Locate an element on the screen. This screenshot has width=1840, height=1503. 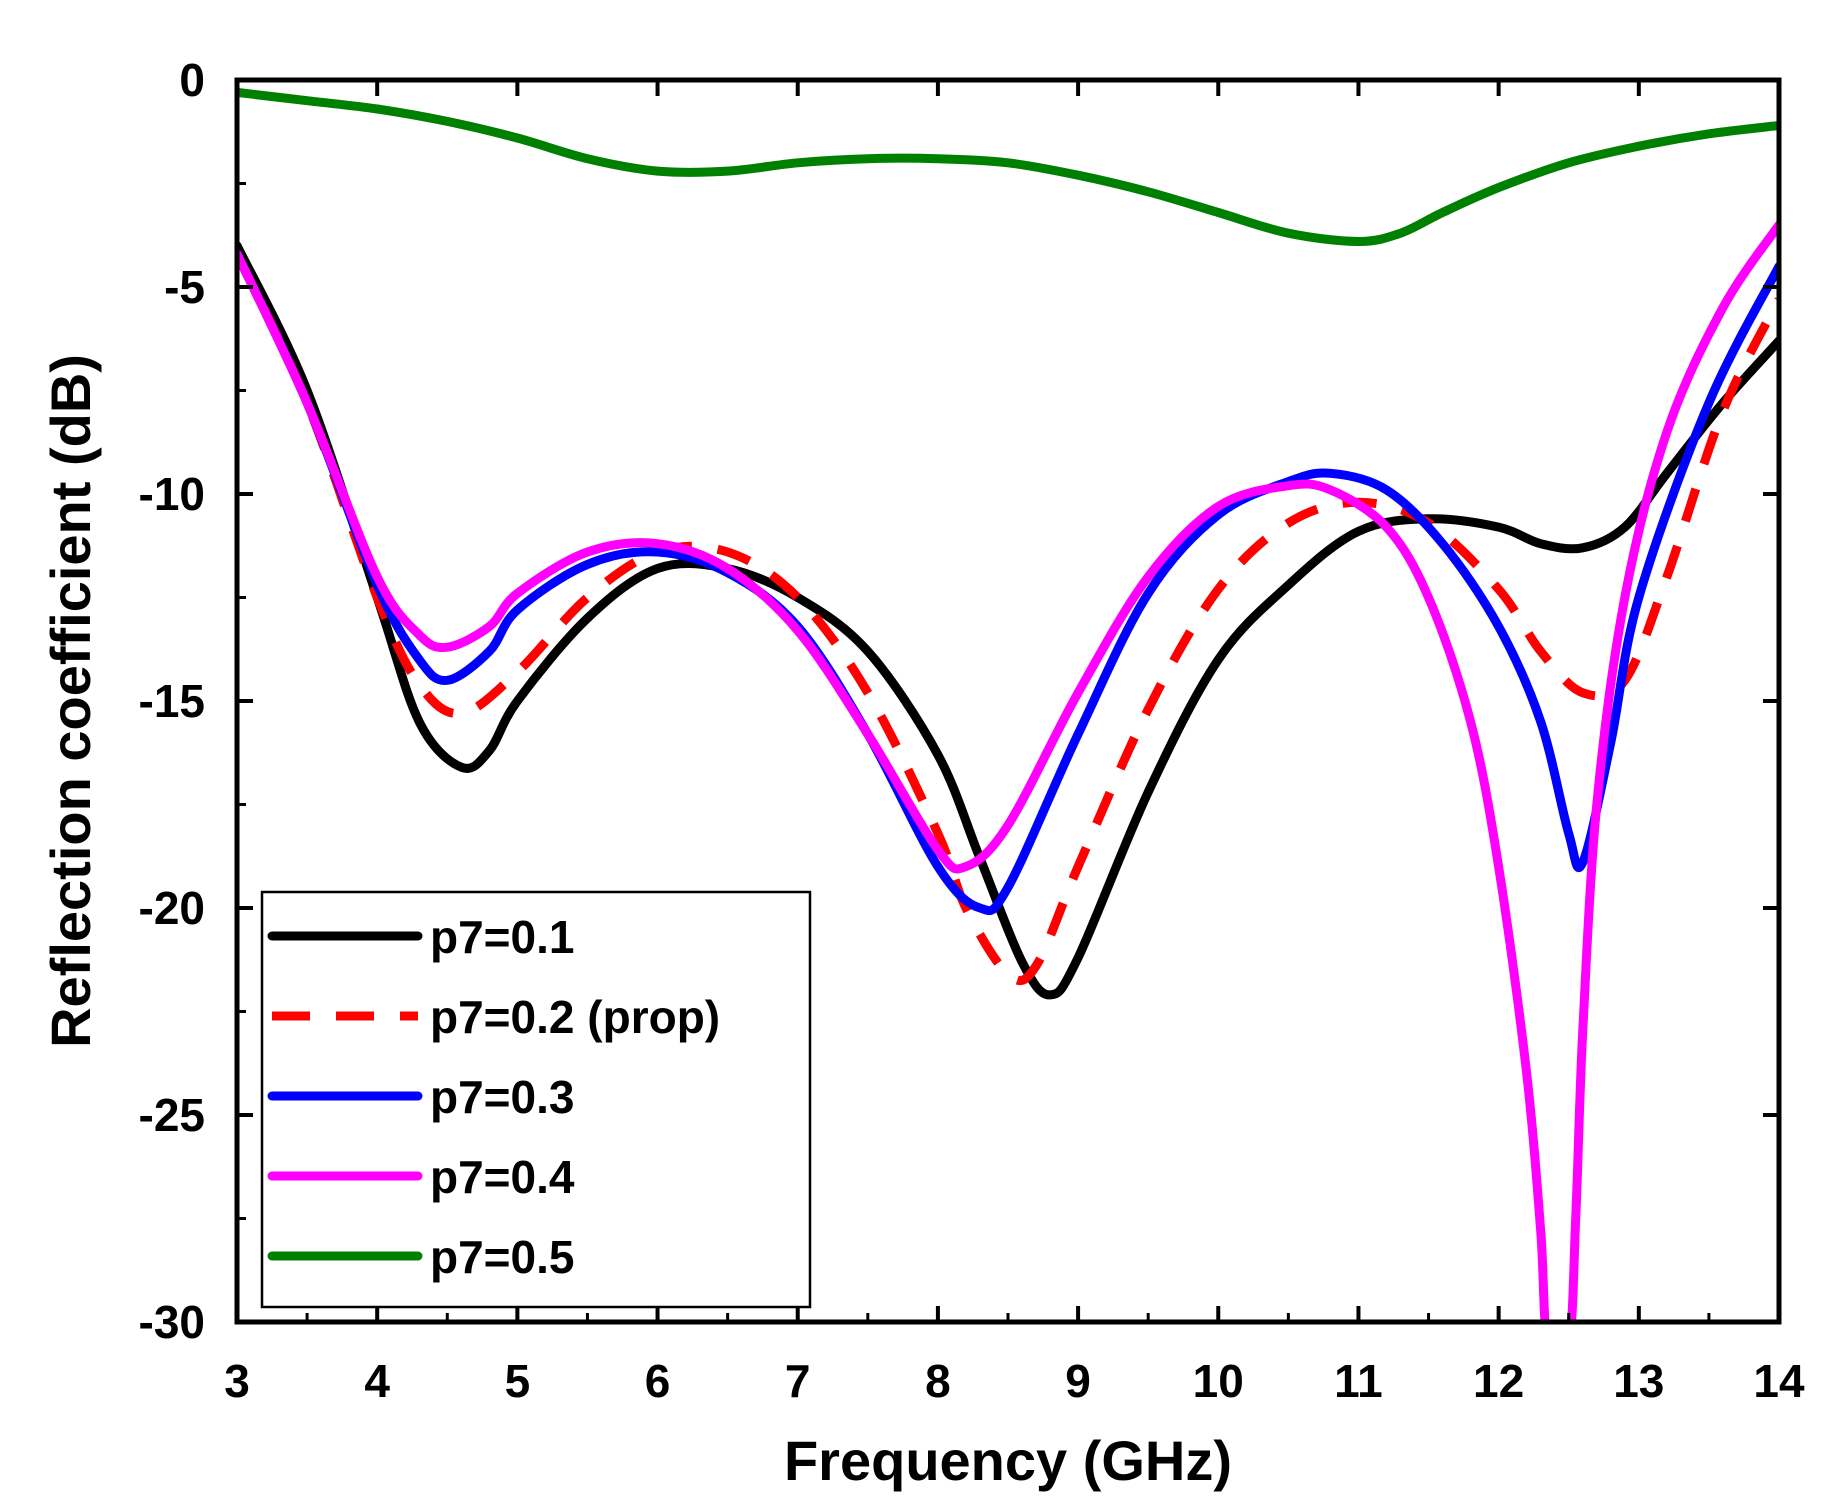
legend: p7=0.1 p7=0.2 (prop) p7=0.3 p7=0.4 p7=0.5 is located at coordinates (536, 1099).